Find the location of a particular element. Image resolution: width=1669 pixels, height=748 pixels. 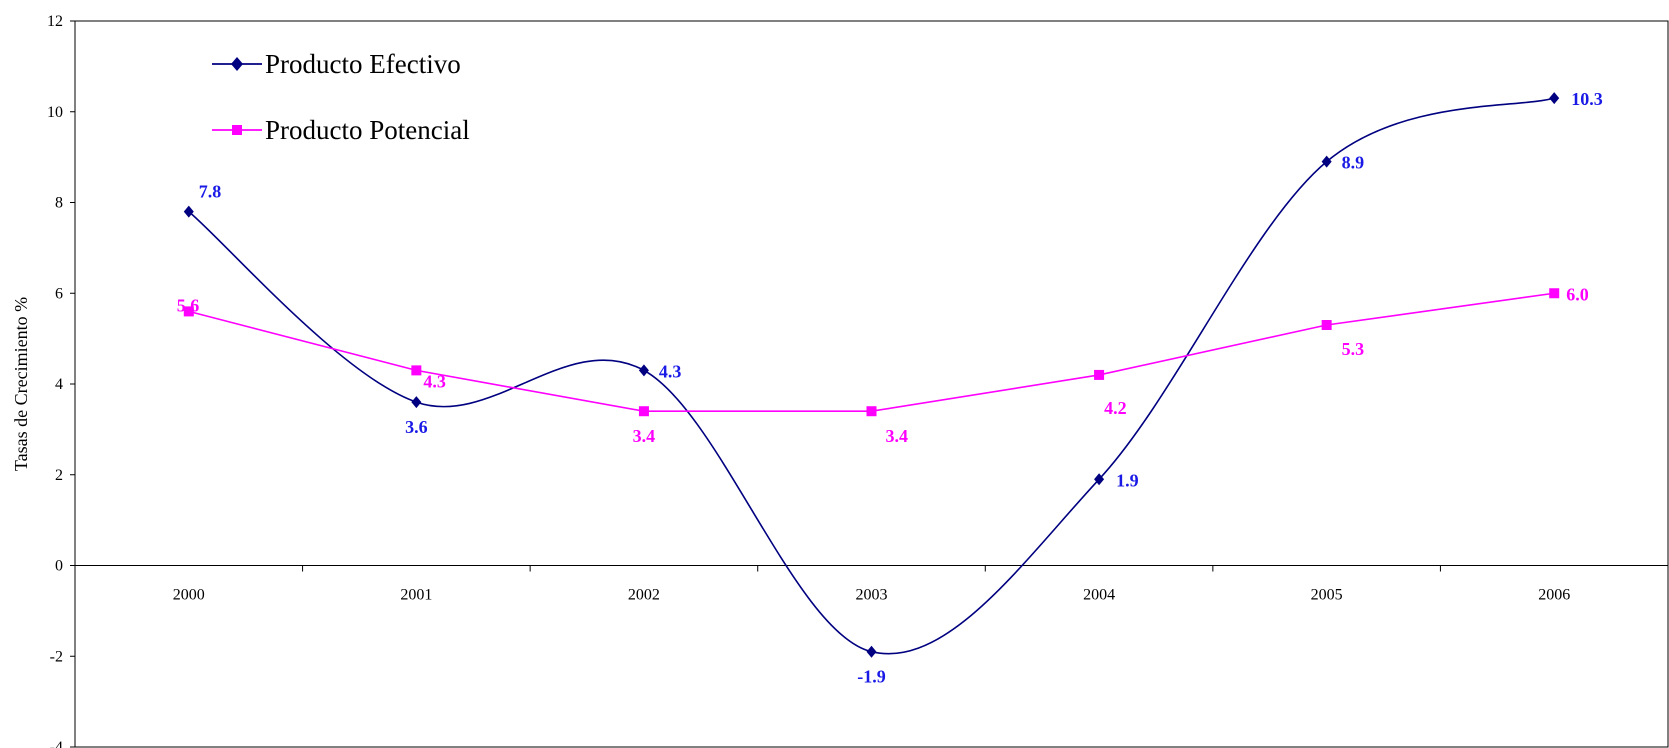

data-label: 1.9 is located at coordinates (1127, 480).